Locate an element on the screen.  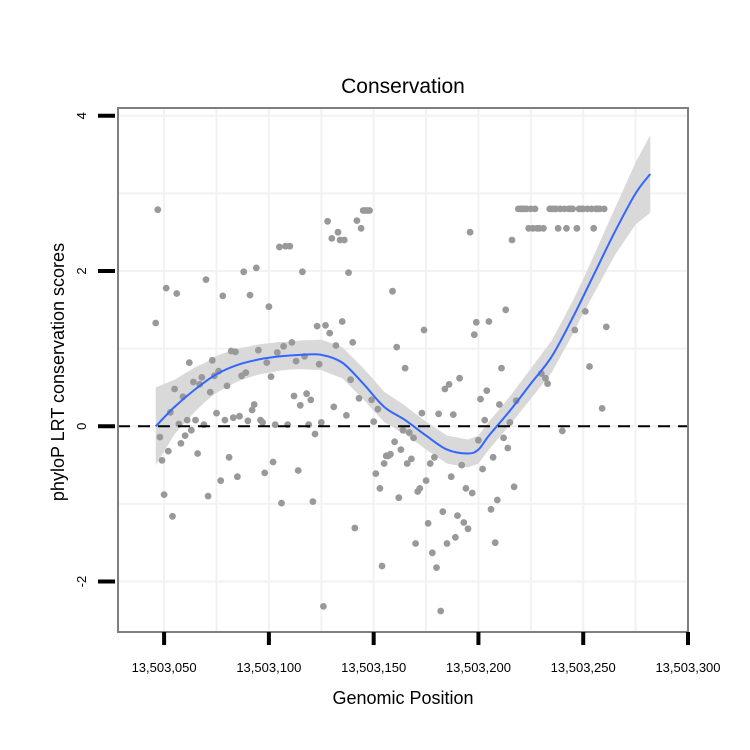
y-tick-label: 2 is located at coordinates (81, 270).